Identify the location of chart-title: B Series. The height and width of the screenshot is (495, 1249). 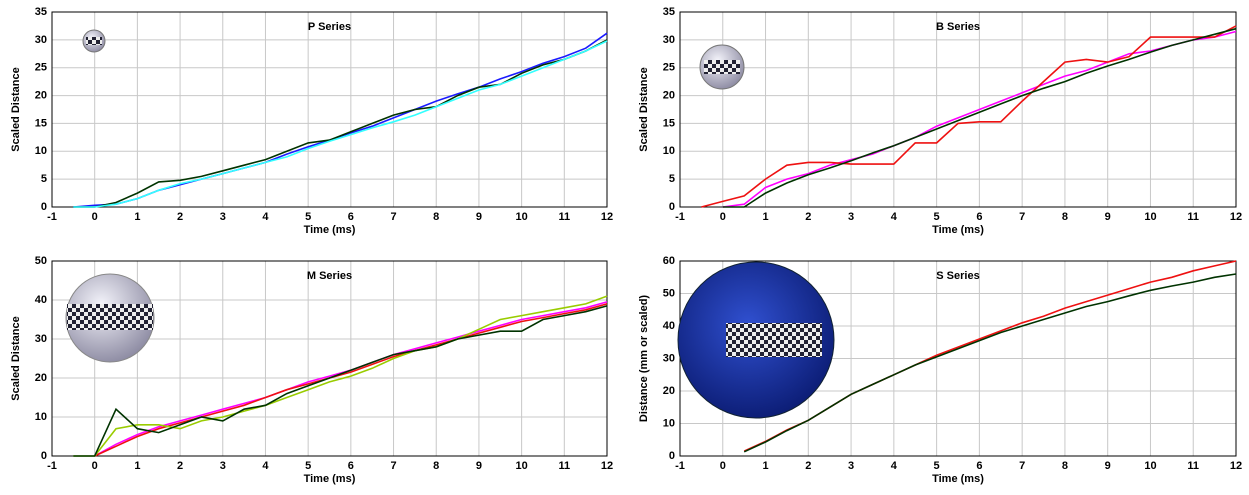
(958, 27).